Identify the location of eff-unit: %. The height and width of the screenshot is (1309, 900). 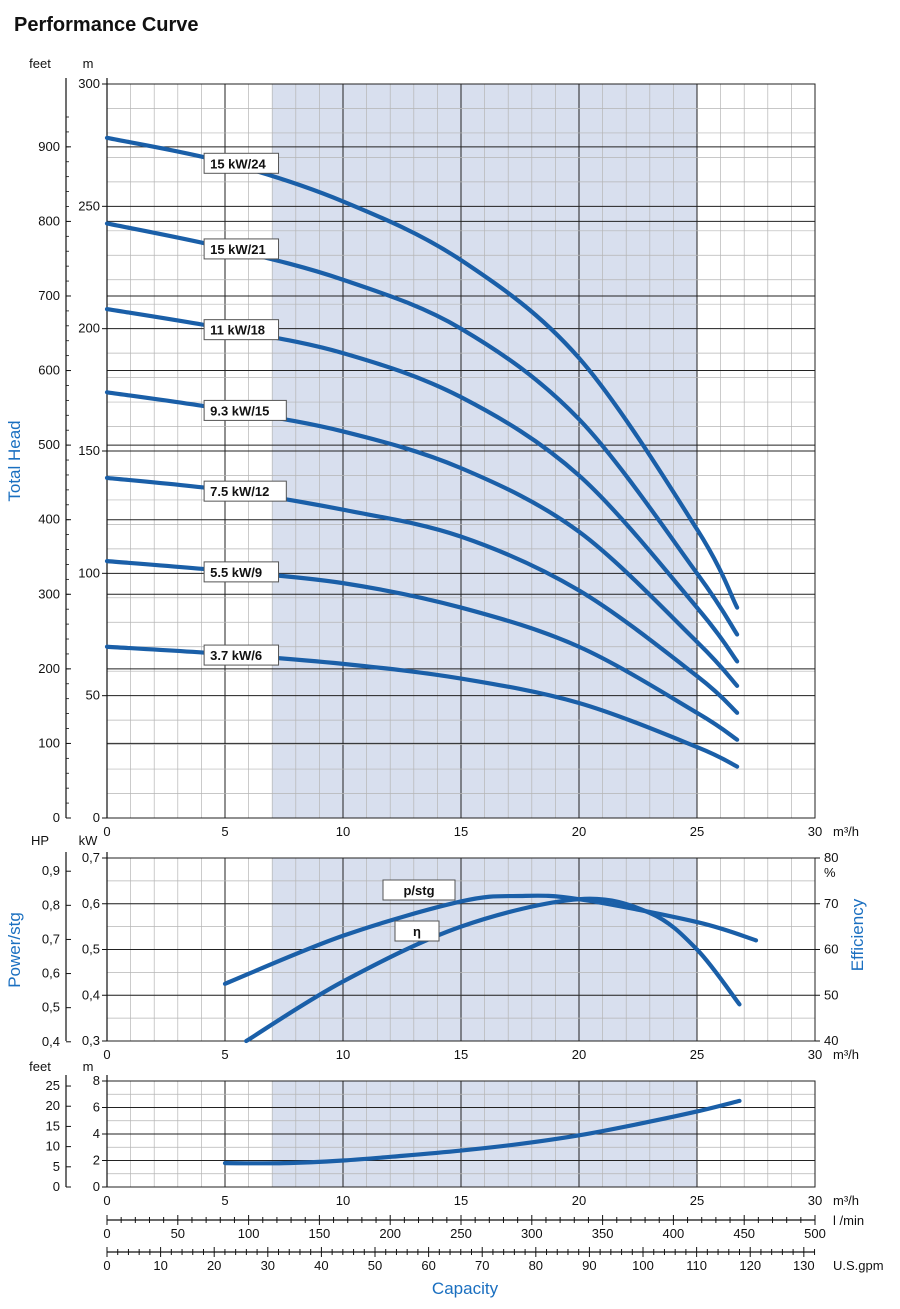
(830, 872).